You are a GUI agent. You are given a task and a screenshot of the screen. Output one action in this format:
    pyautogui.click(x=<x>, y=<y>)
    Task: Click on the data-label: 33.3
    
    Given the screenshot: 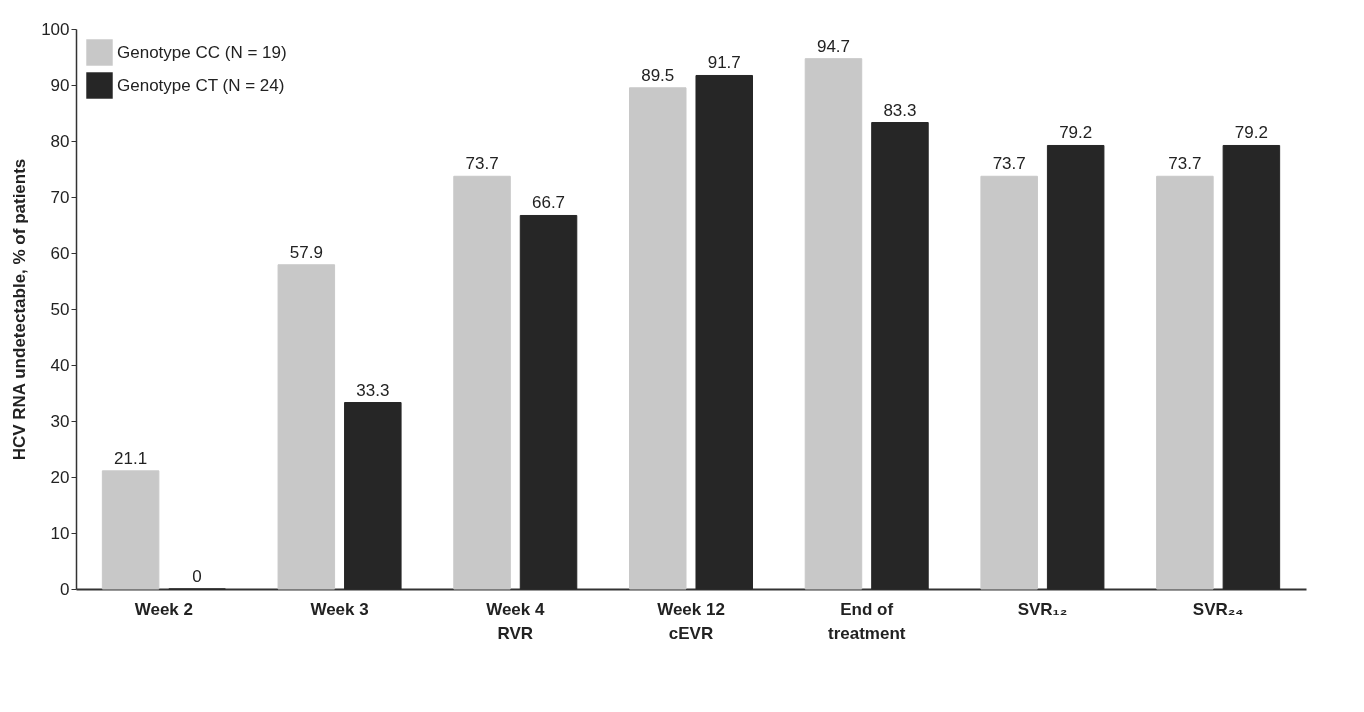 What is the action you would take?
    pyautogui.click(x=373, y=390)
    